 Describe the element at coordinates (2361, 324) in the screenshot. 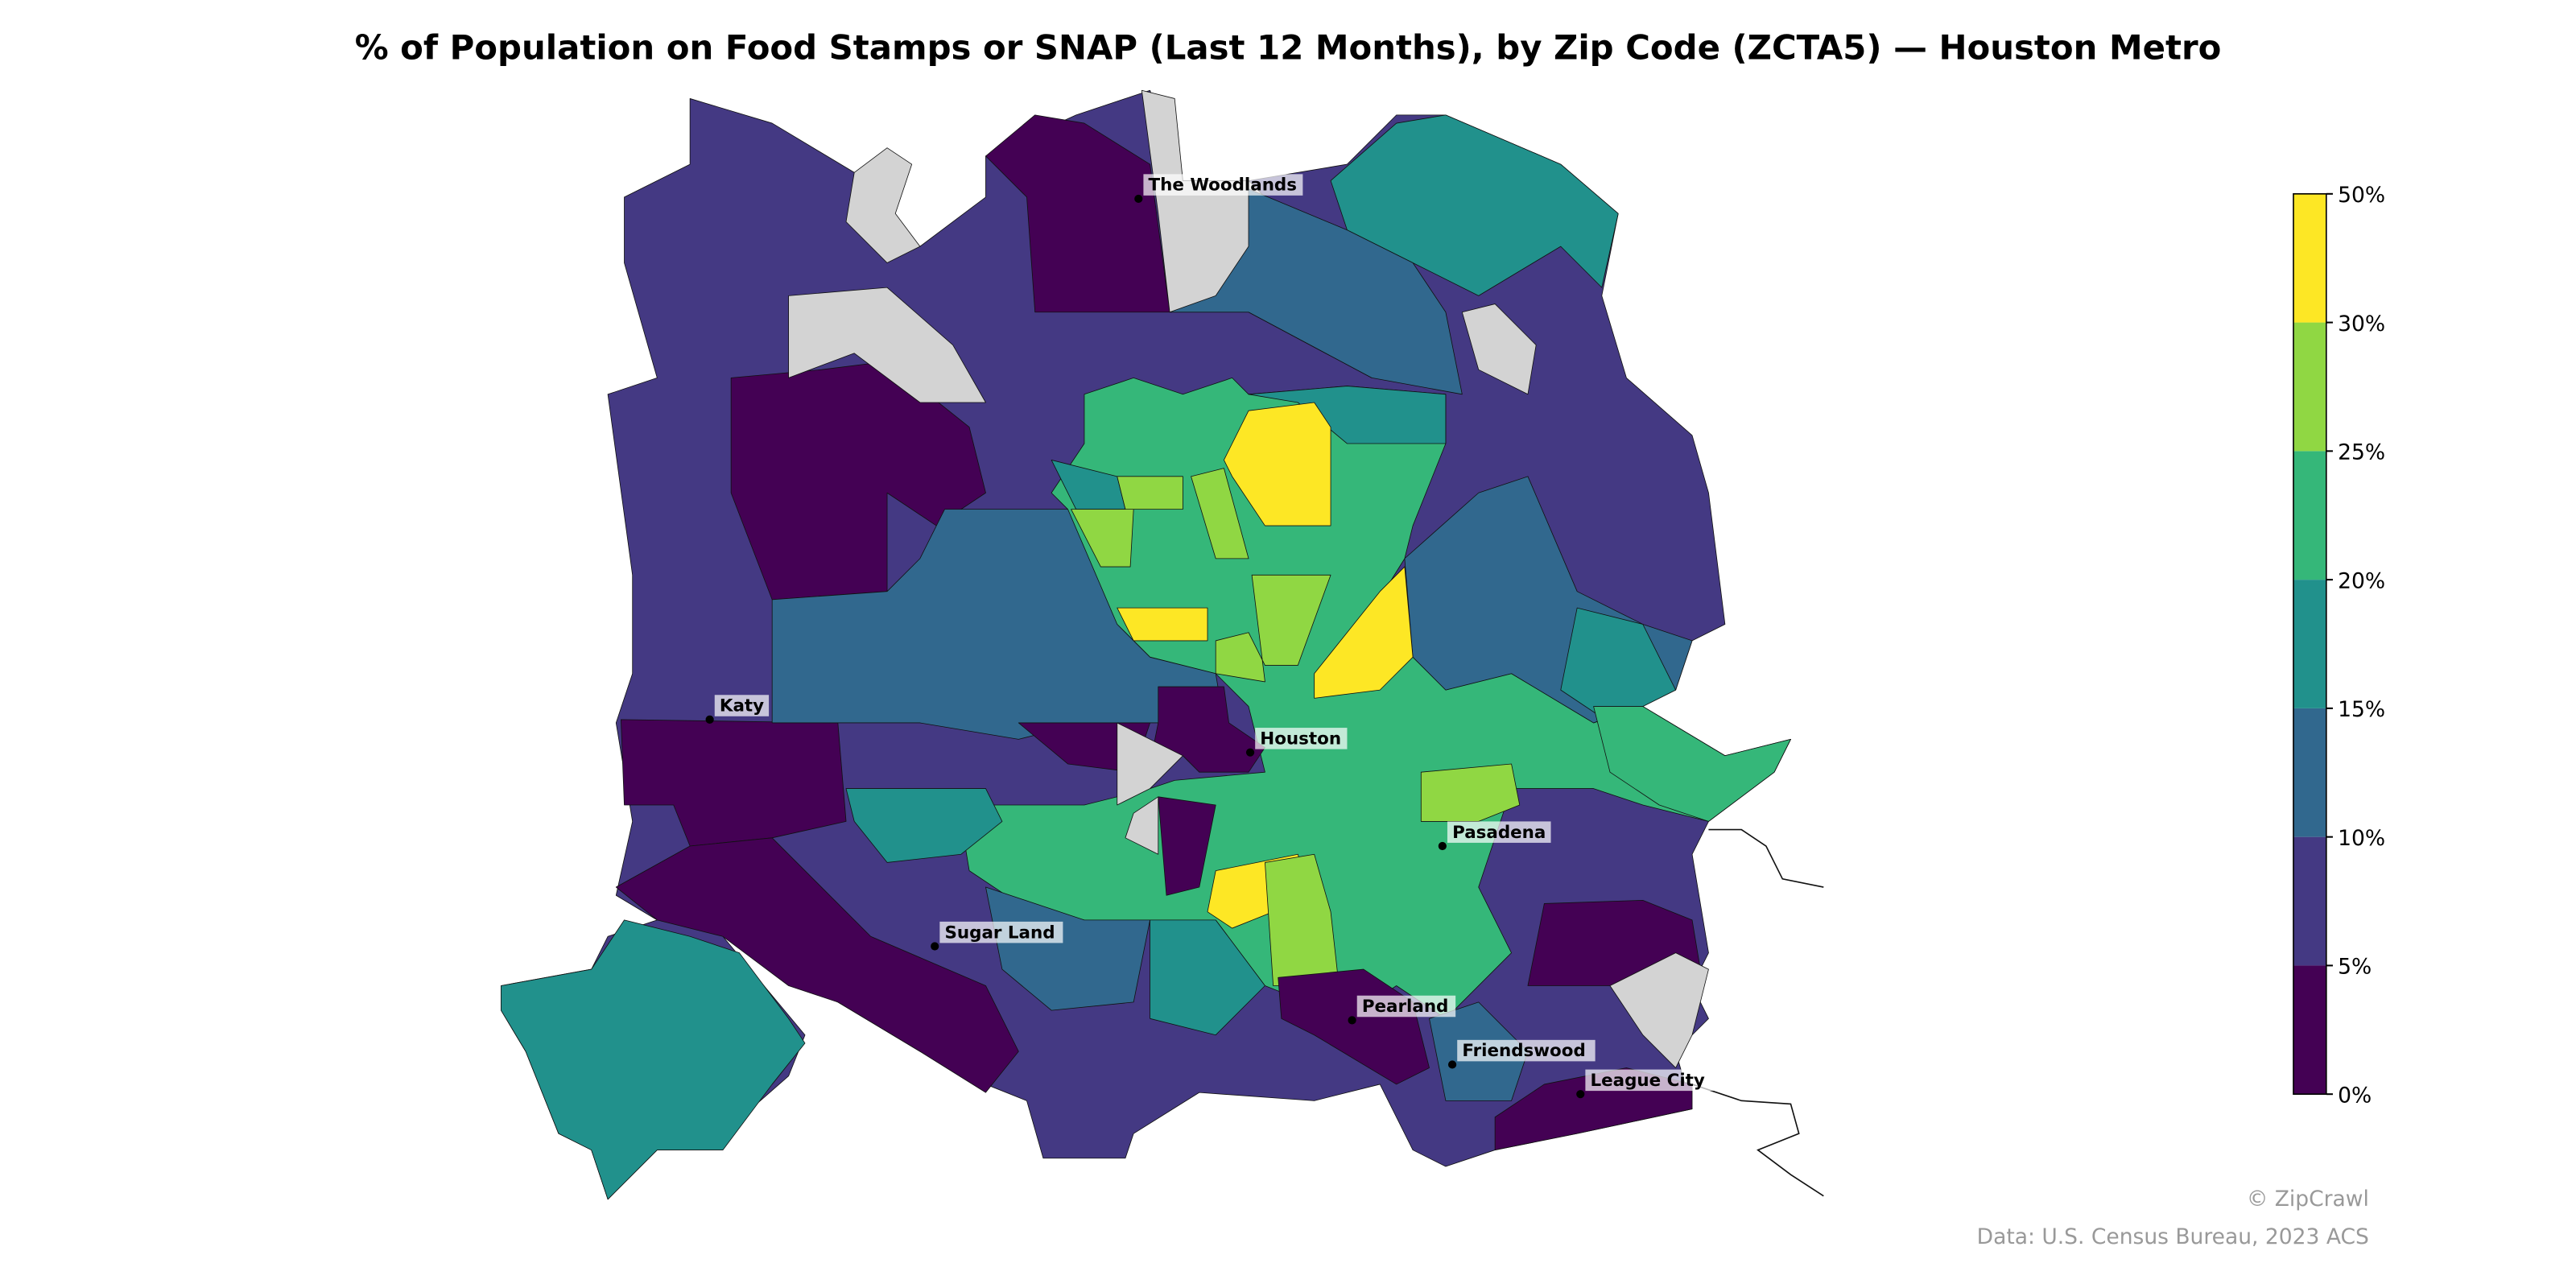

I see `colorbar-tick-label: 30%` at that location.